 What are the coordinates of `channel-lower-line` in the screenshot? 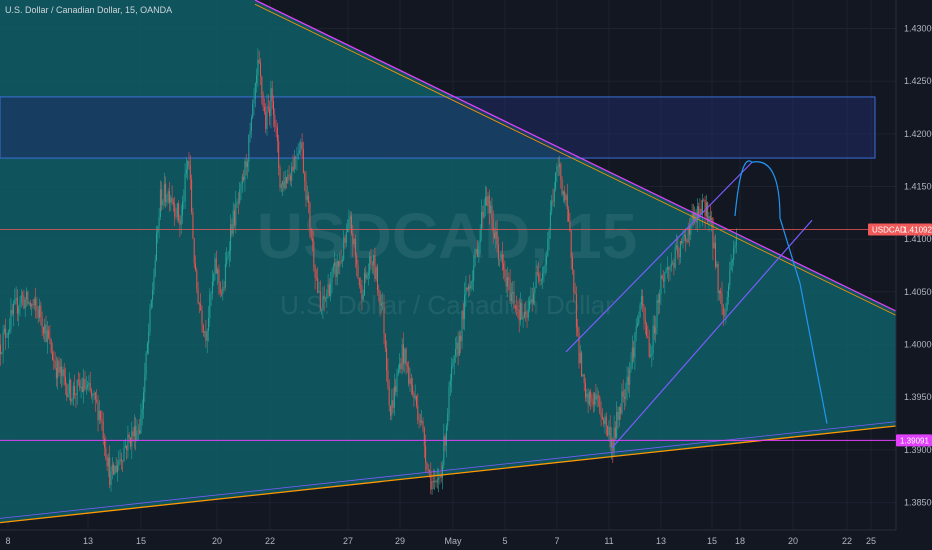 It's located at (712, 334).